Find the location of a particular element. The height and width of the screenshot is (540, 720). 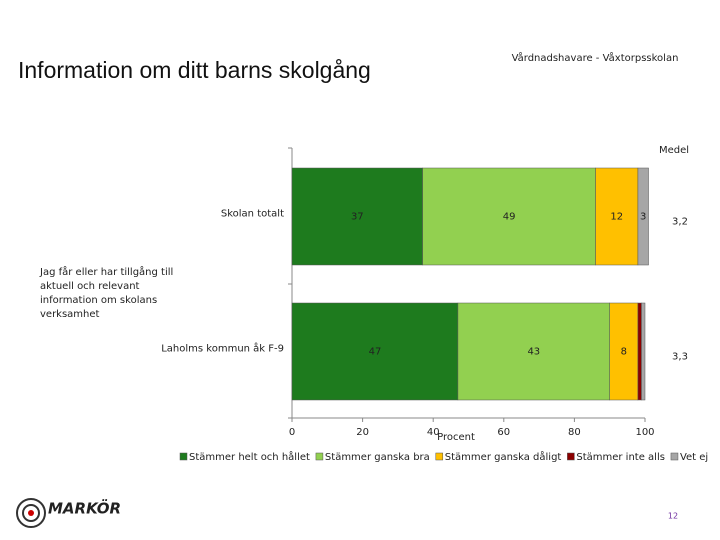

legend-label: Stämmer helt och hållet is located at coordinates (249, 456).